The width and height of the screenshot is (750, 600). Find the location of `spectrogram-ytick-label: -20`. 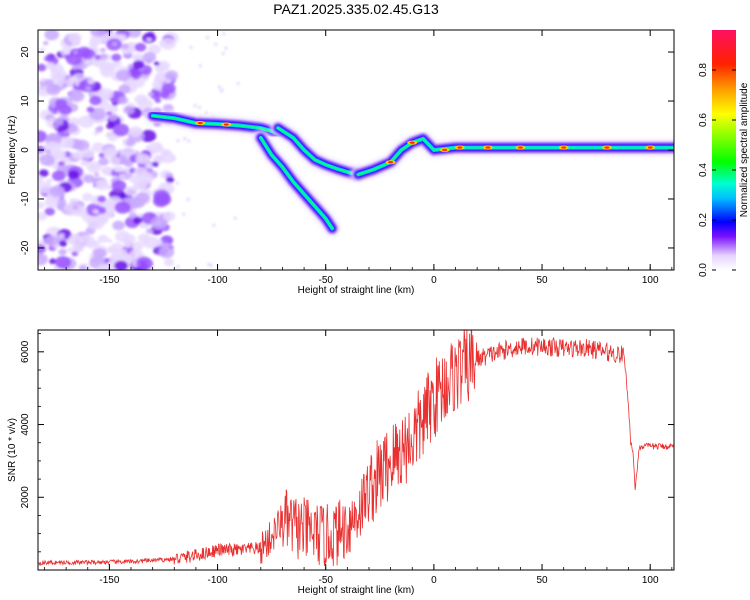

spectrogram-ytick-label: -20 is located at coordinates (25, 247).